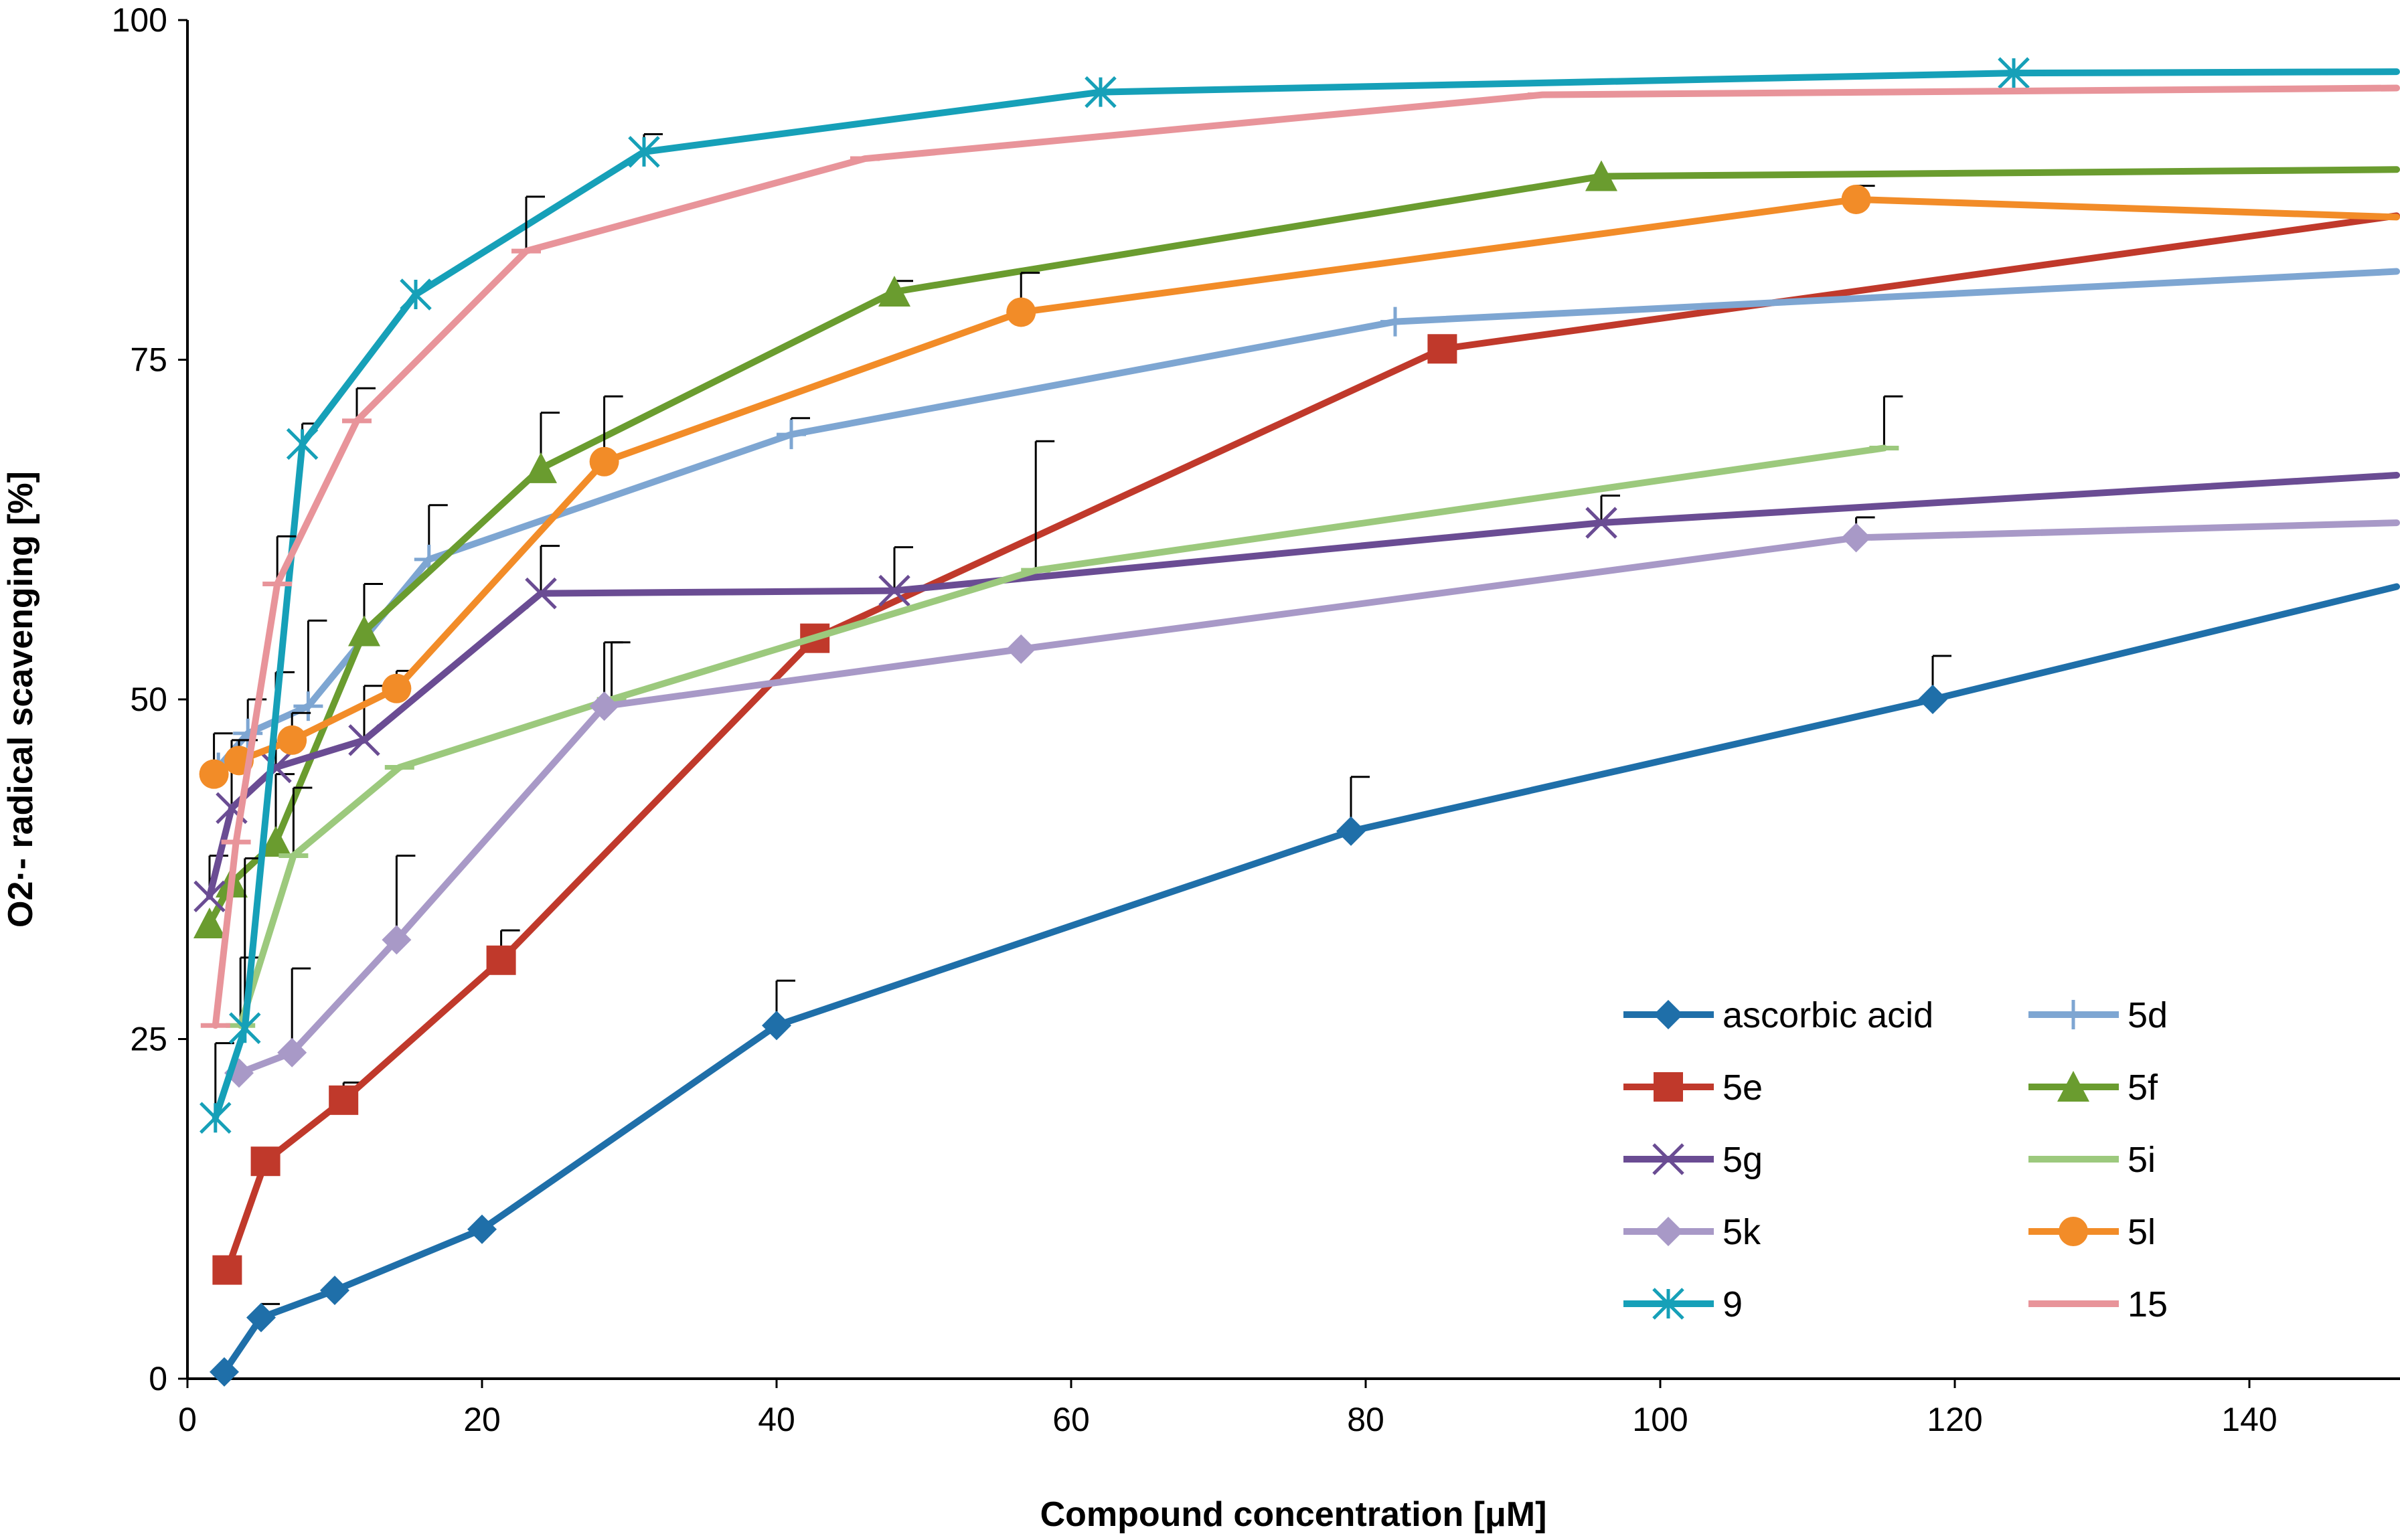 This screenshot has height=1540, width=2400. I want to click on legend-item-5l: 5l, so click(2092, 1232).